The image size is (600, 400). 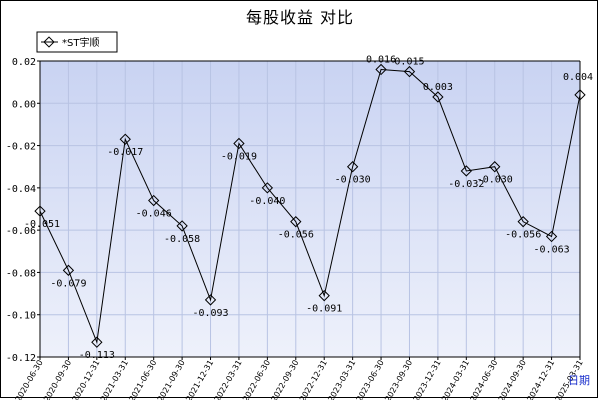 What do you see at coordinates (97, 355) in the screenshot?
I see `data-label: -0.113` at bounding box center [97, 355].